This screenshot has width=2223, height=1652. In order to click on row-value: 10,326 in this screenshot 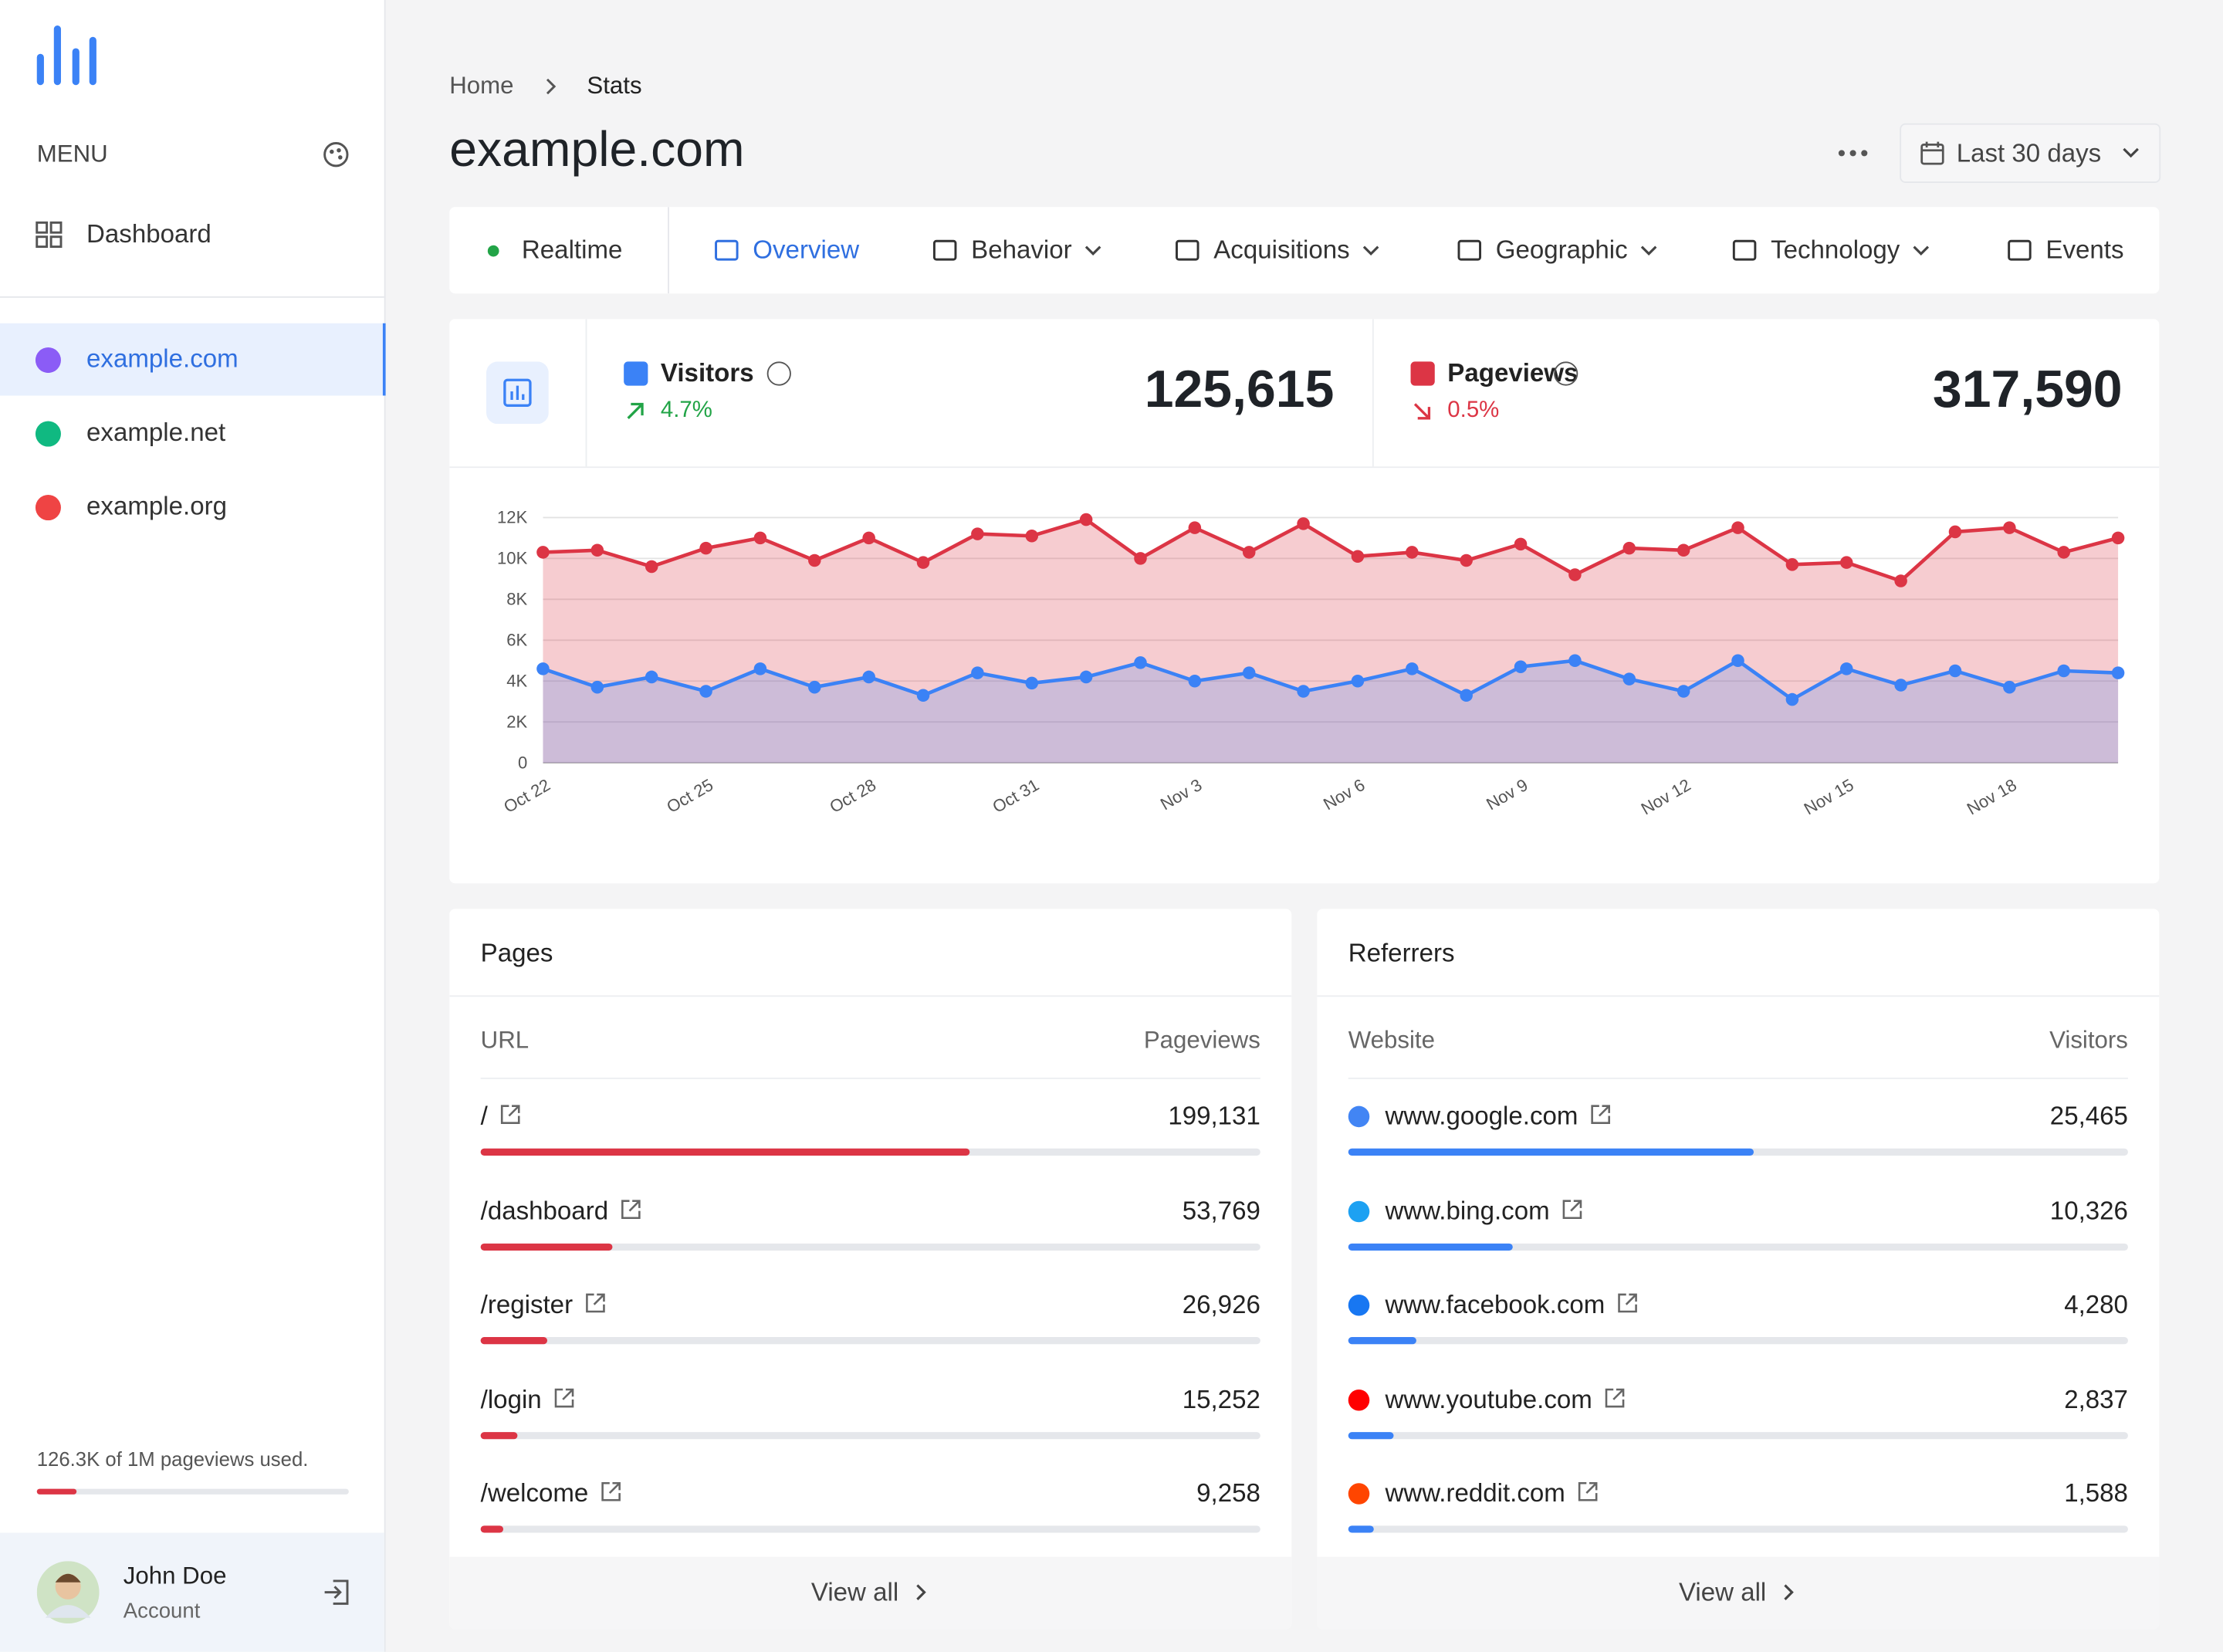, I will do `click(2088, 1210)`.